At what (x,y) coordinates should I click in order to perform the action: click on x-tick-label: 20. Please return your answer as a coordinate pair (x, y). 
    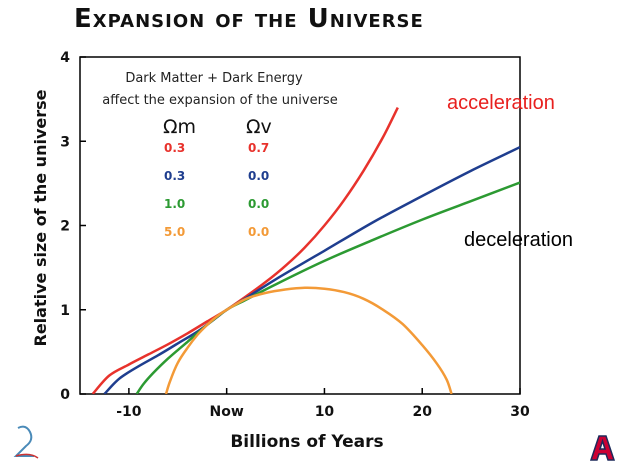
    Looking at the image, I should click on (422, 412).